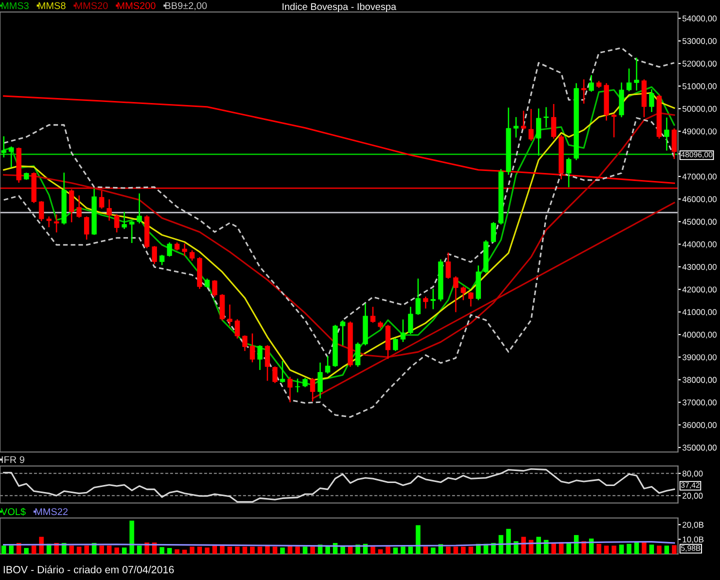  I want to click on legend-label: MMS20, so click(91, 6).